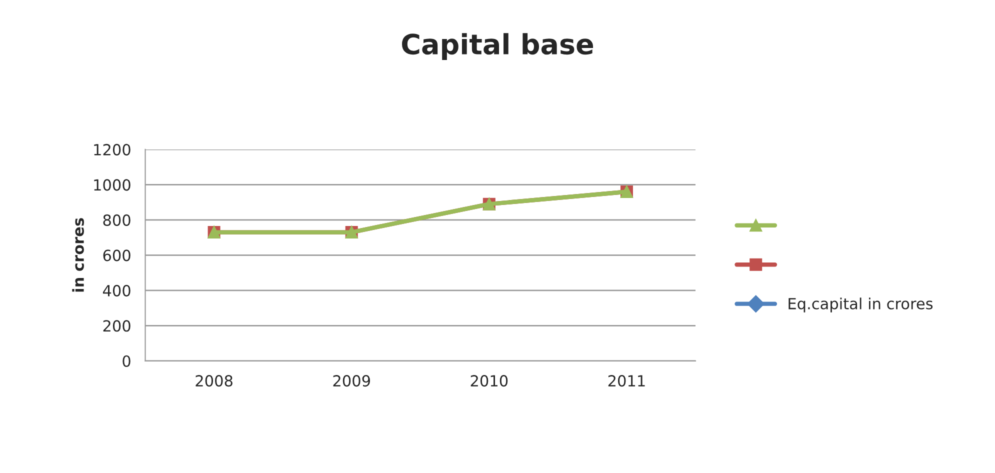 The height and width of the screenshot is (473, 995). What do you see at coordinates (214, 381) in the screenshot?
I see `x-tick-label: 2008` at bounding box center [214, 381].